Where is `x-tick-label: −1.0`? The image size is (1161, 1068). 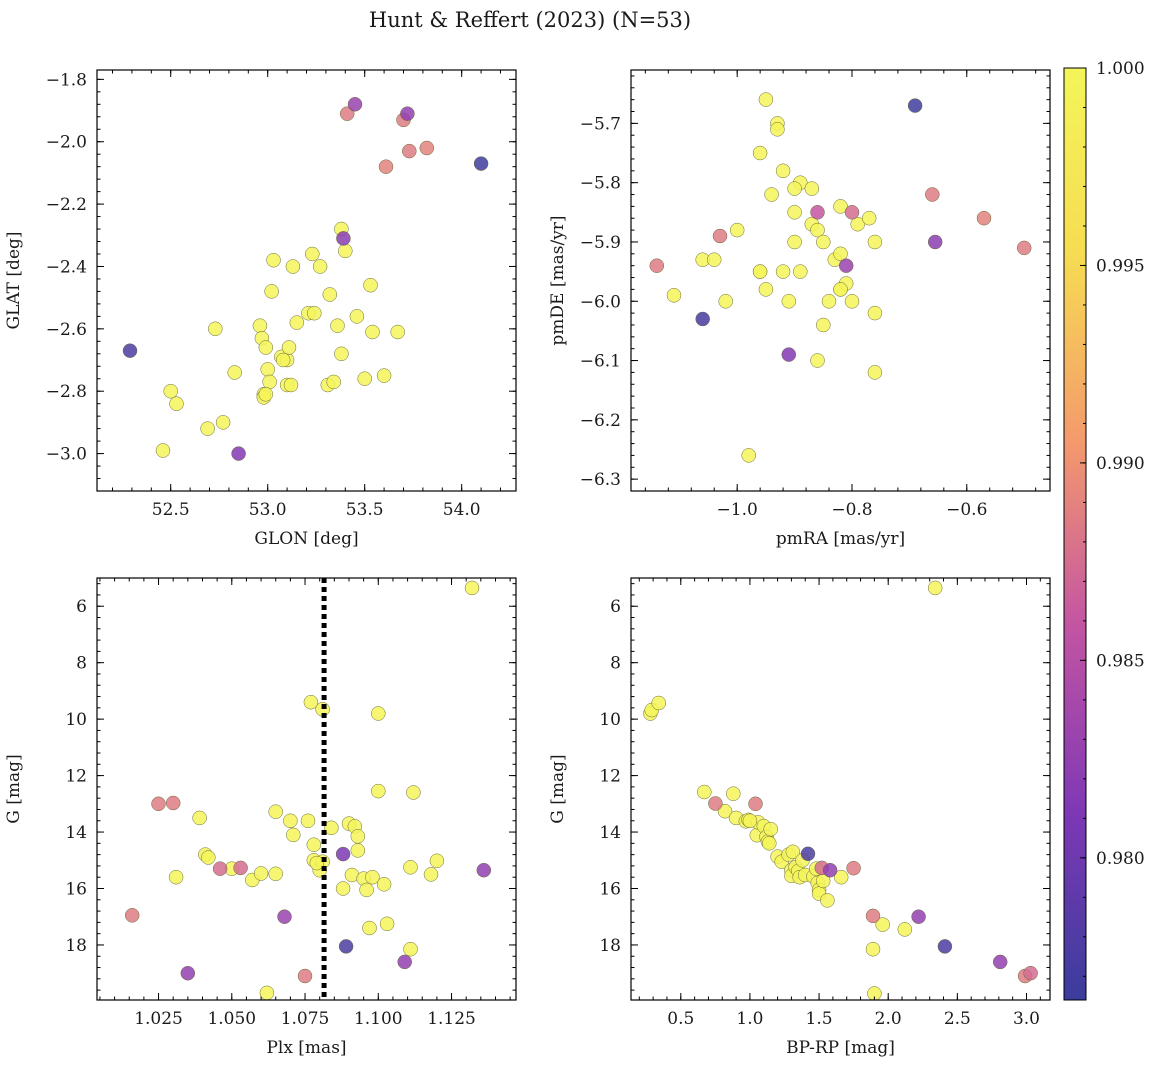
x-tick-label: −1.0 is located at coordinates (737, 510).